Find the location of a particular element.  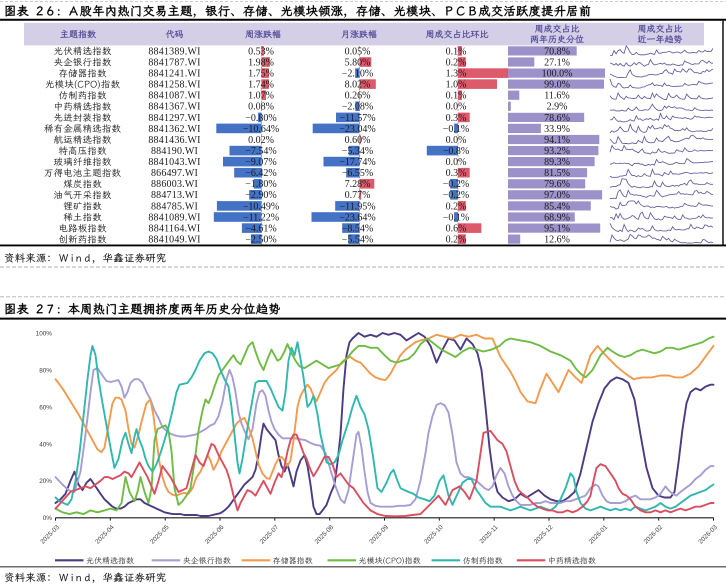

svg-text: 8841043.WI is located at coordinates (174, 162).